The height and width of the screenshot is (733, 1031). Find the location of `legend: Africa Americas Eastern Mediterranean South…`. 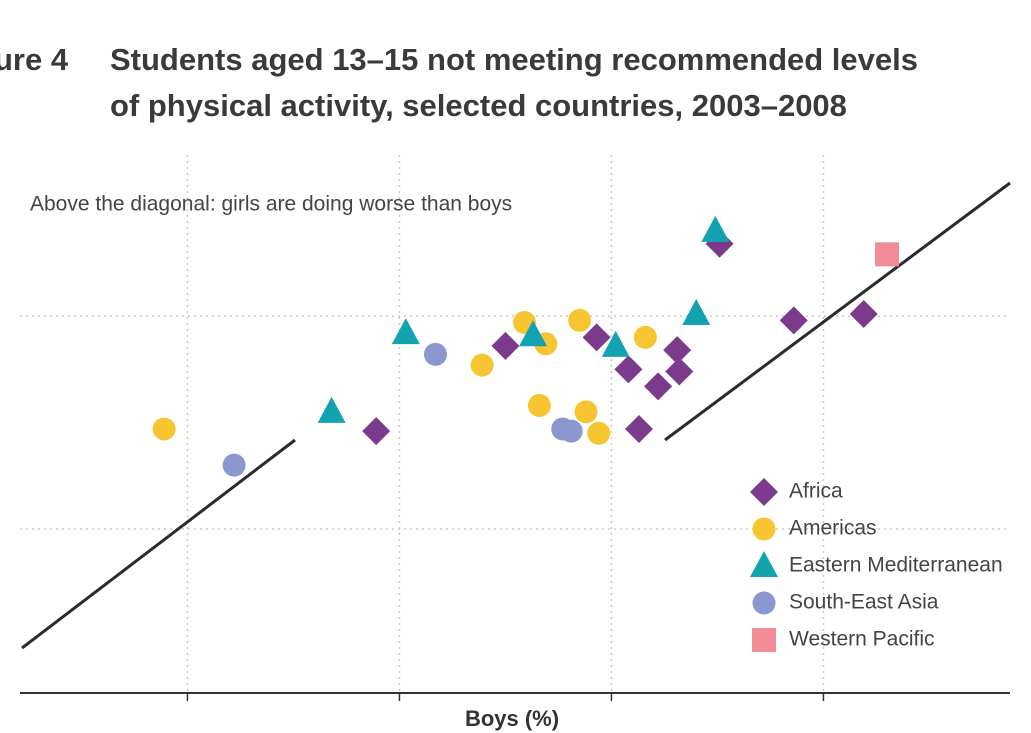

legend: Africa Americas Eastern Mediterranean South… is located at coordinates (876, 565).